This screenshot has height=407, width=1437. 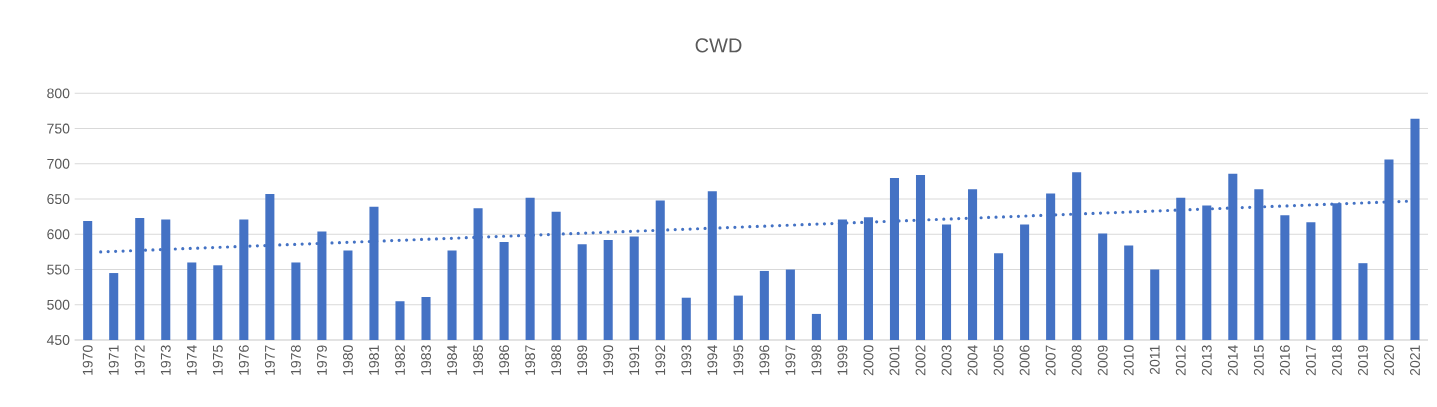 What do you see at coordinates (1415, 360) in the screenshot?
I see `x-tick-label: 2021` at bounding box center [1415, 360].